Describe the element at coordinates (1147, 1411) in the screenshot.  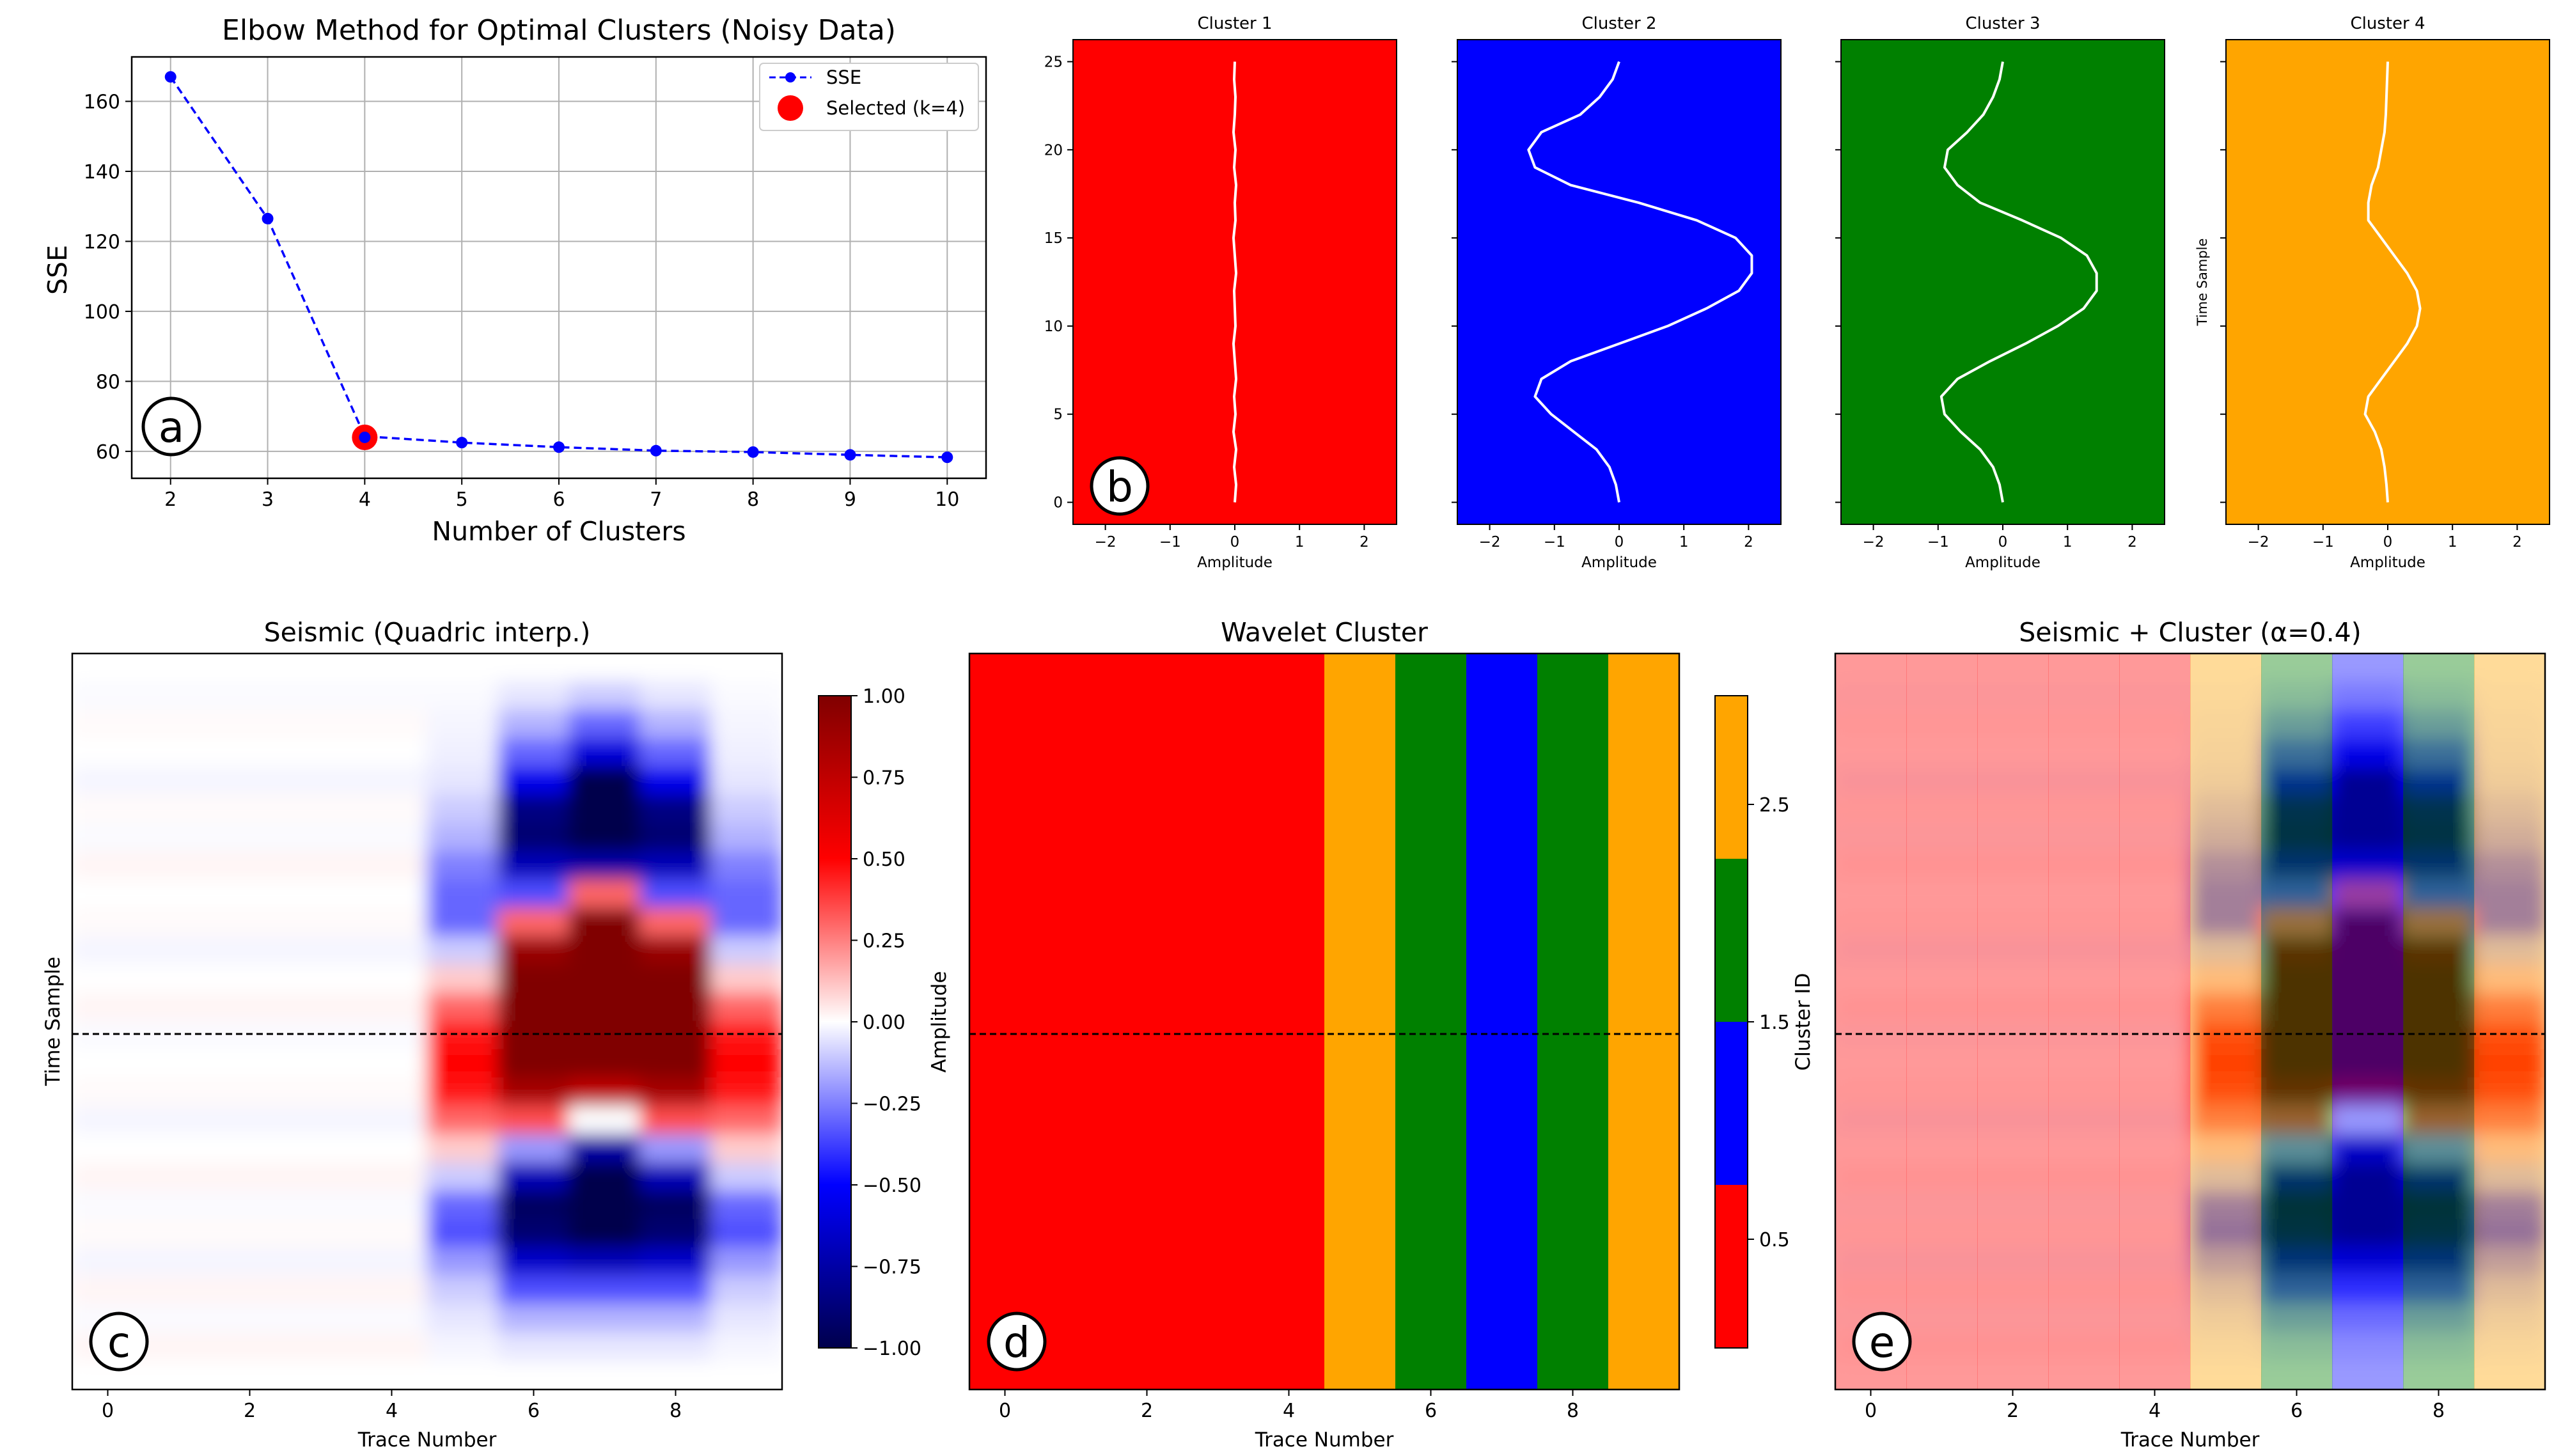
I see `xtick-label: 2` at that location.